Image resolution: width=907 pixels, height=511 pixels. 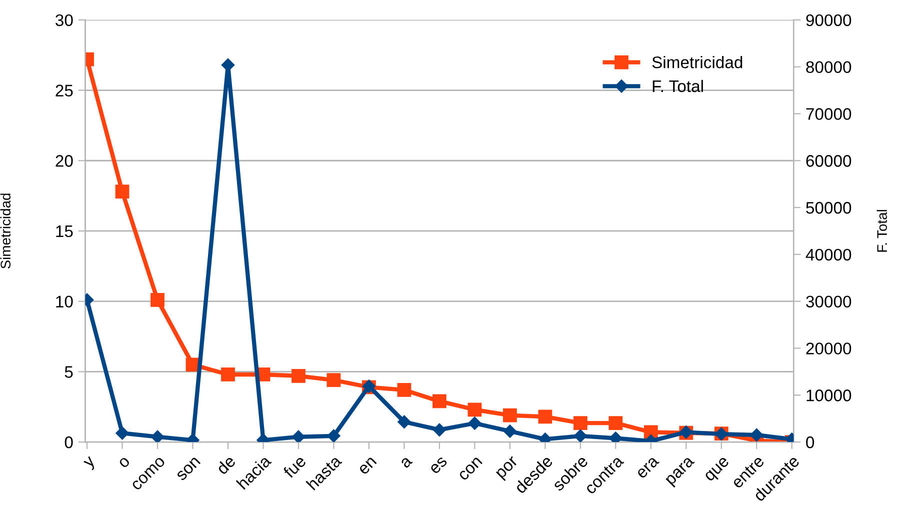 What do you see at coordinates (64, 302) in the screenshot?
I see `y-tick-label: 10` at bounding box center [64, 302].